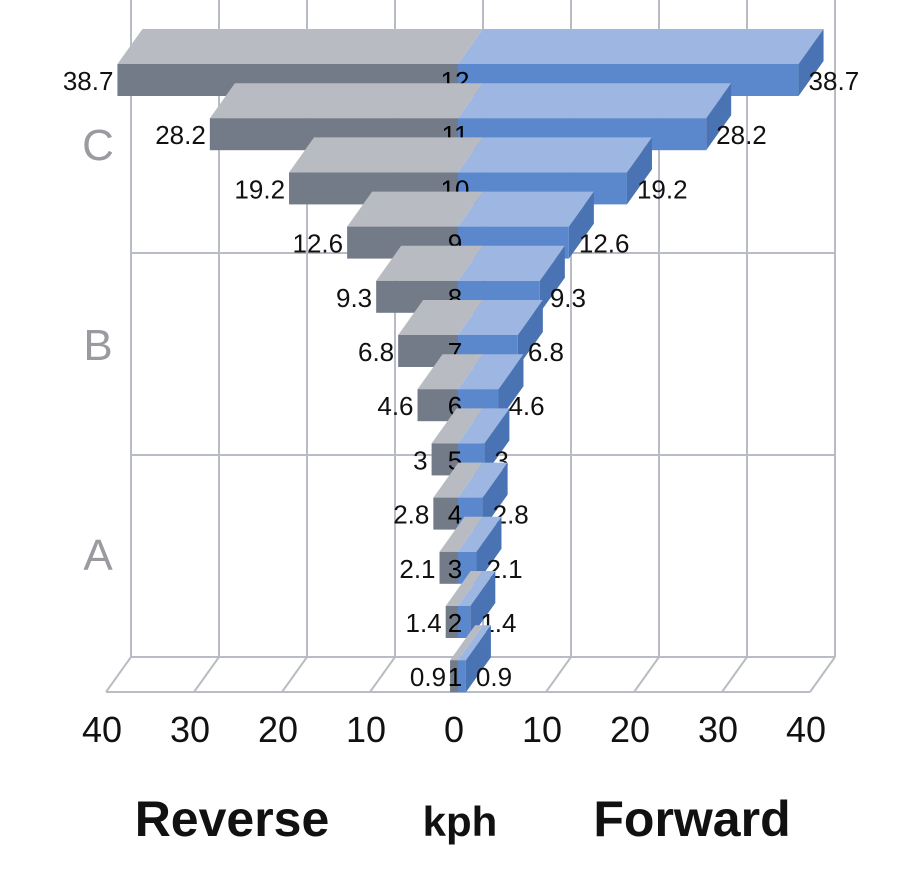  I want to click on x-tick-label: 0, so click(454, 729).